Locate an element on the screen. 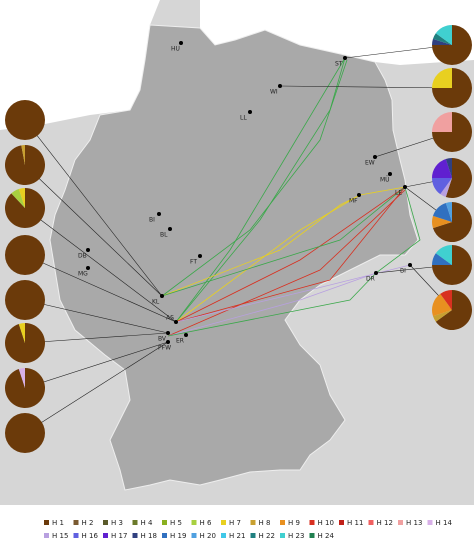  city-label: DR is located at coordinates (370, 279).